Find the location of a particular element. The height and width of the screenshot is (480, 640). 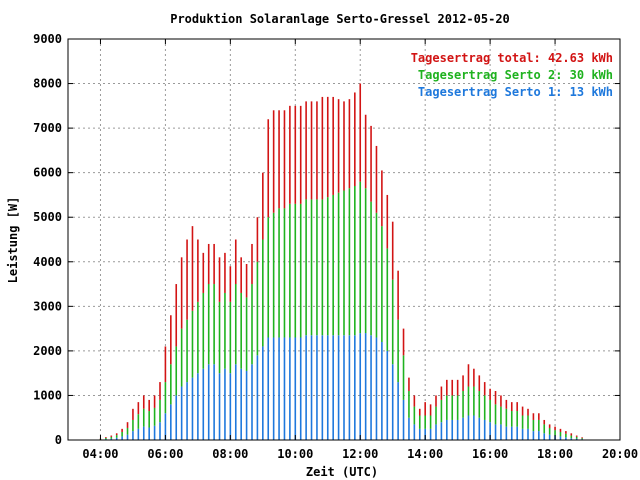

y-tick-label: 6000 is located at coordinates (47, 173).